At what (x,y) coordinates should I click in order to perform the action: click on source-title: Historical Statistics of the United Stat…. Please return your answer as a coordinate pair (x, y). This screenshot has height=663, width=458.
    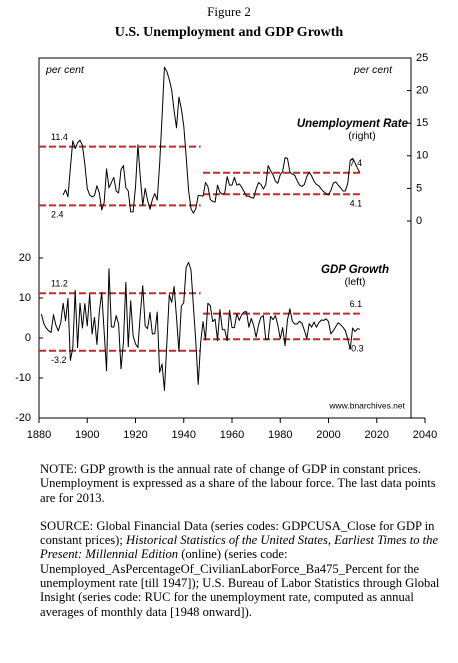
    Looking at the image, I should click on (239, 547).